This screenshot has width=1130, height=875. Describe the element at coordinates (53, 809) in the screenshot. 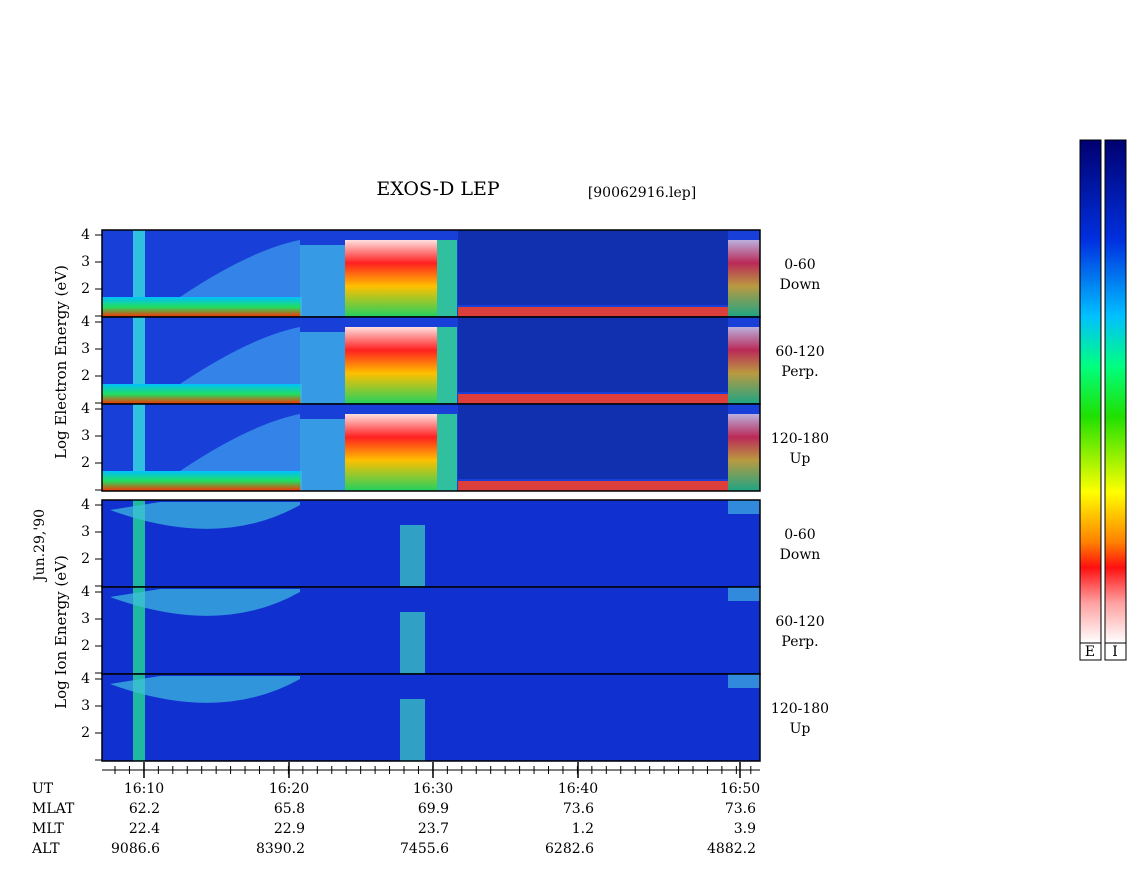

I see `row-header: MLAT` at that location.